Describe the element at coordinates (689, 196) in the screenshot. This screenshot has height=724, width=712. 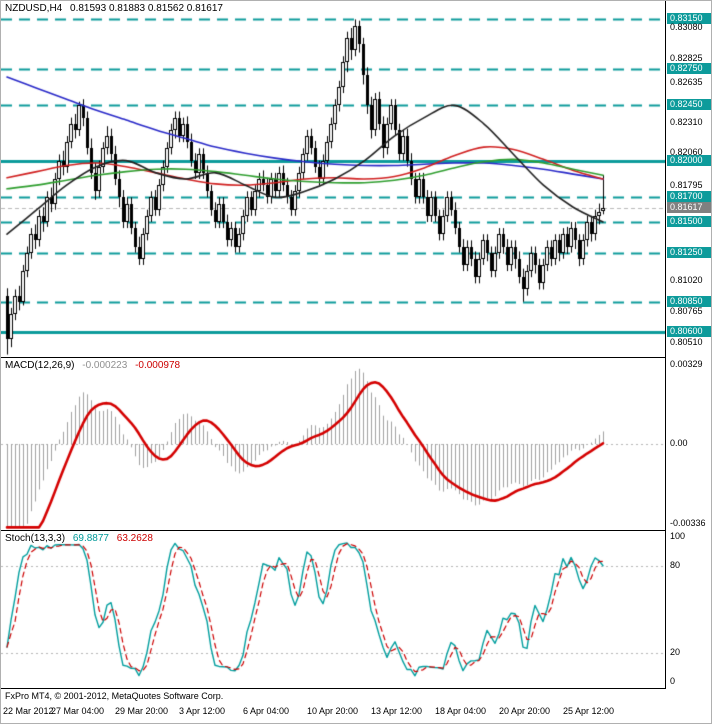
I see `price-level-label: 0.81700` at that location.